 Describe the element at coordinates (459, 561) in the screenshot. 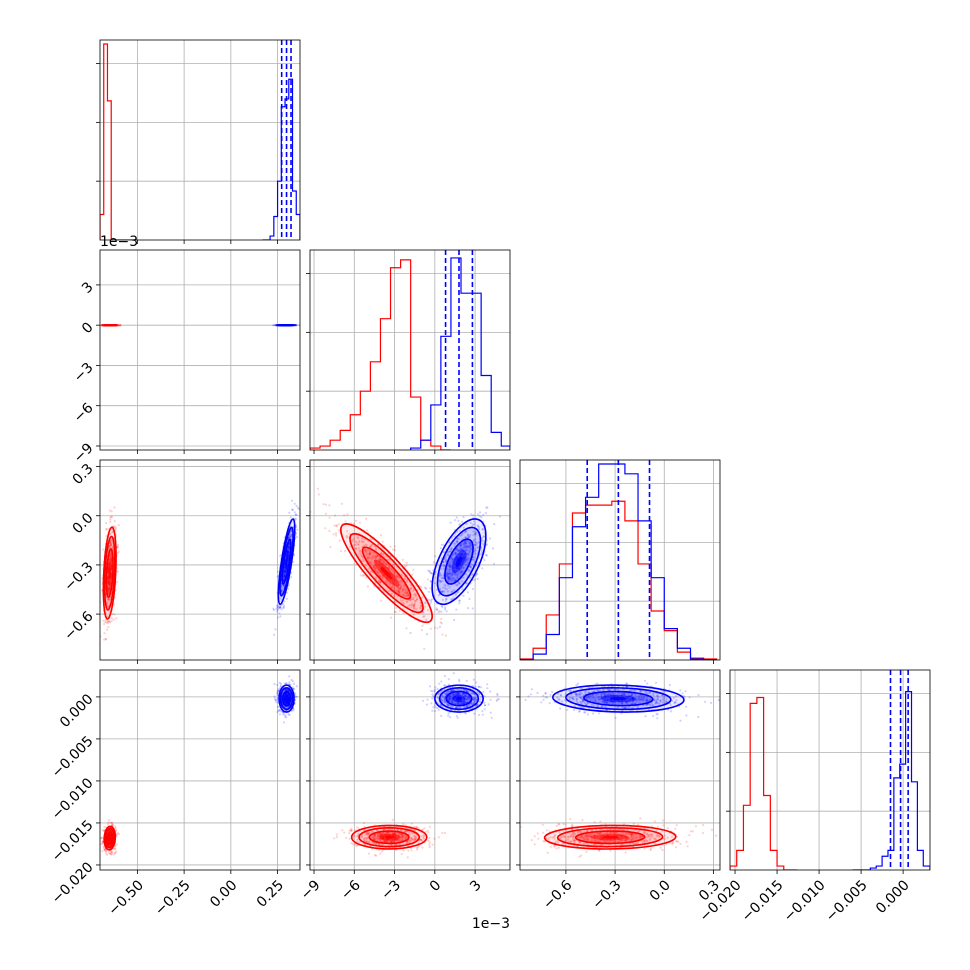

I see `density-contour` at that location.